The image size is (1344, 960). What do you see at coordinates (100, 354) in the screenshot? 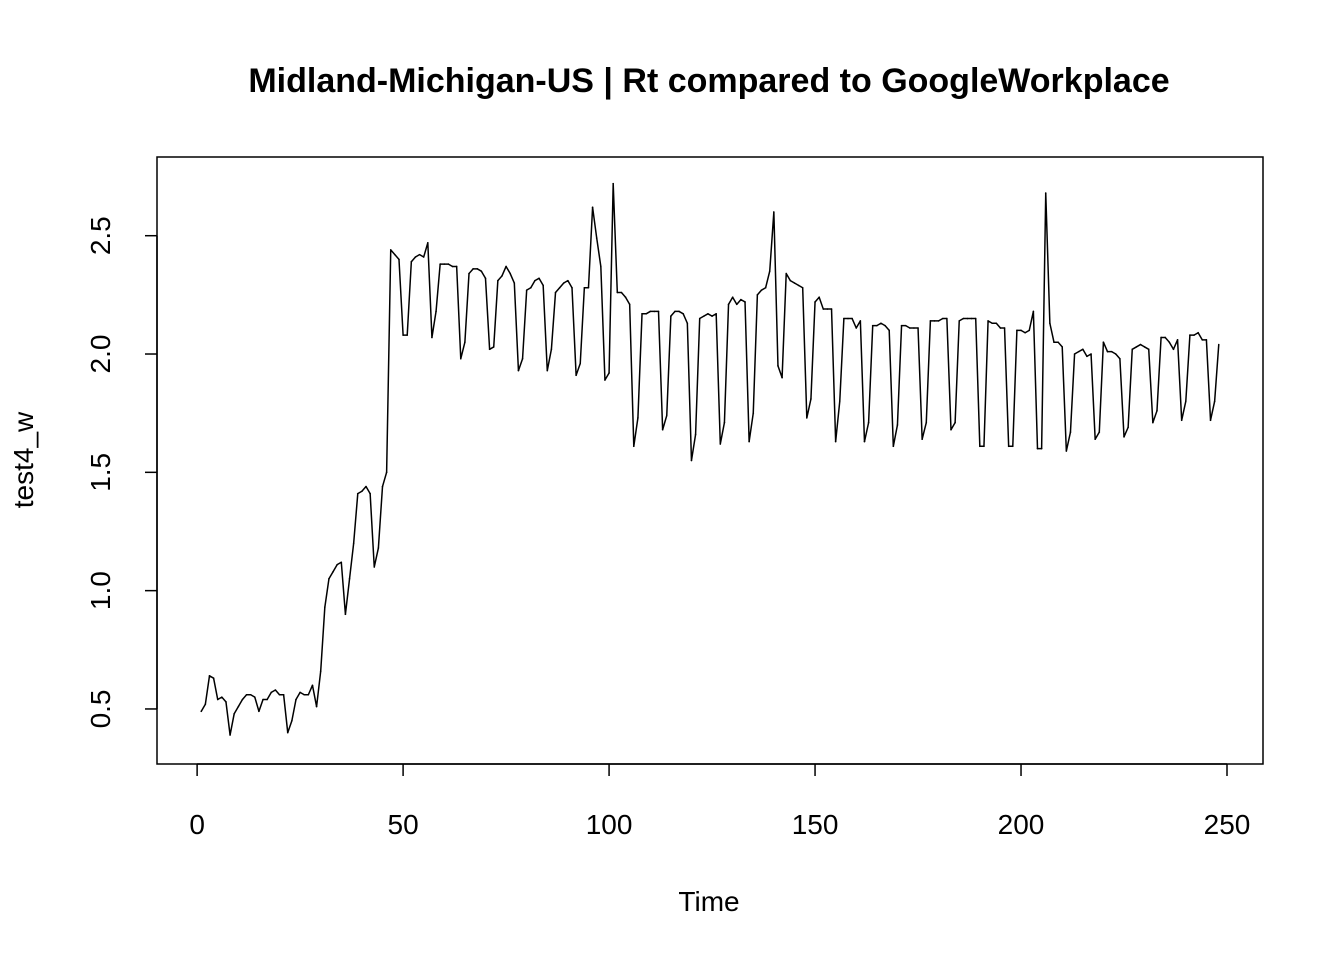
I see `y-tick-label: 2.0` at bounding box center [100, 354].